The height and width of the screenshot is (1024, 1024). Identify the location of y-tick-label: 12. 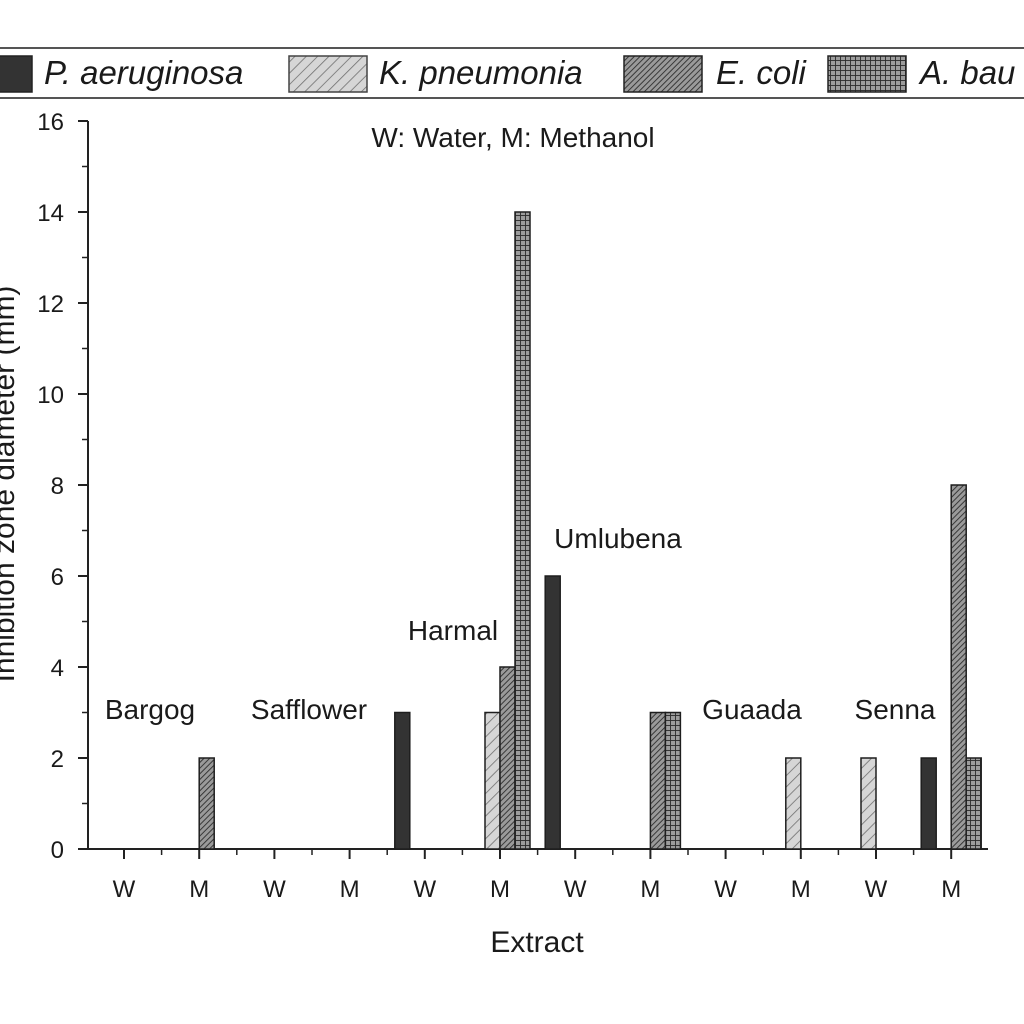
(50, 304).